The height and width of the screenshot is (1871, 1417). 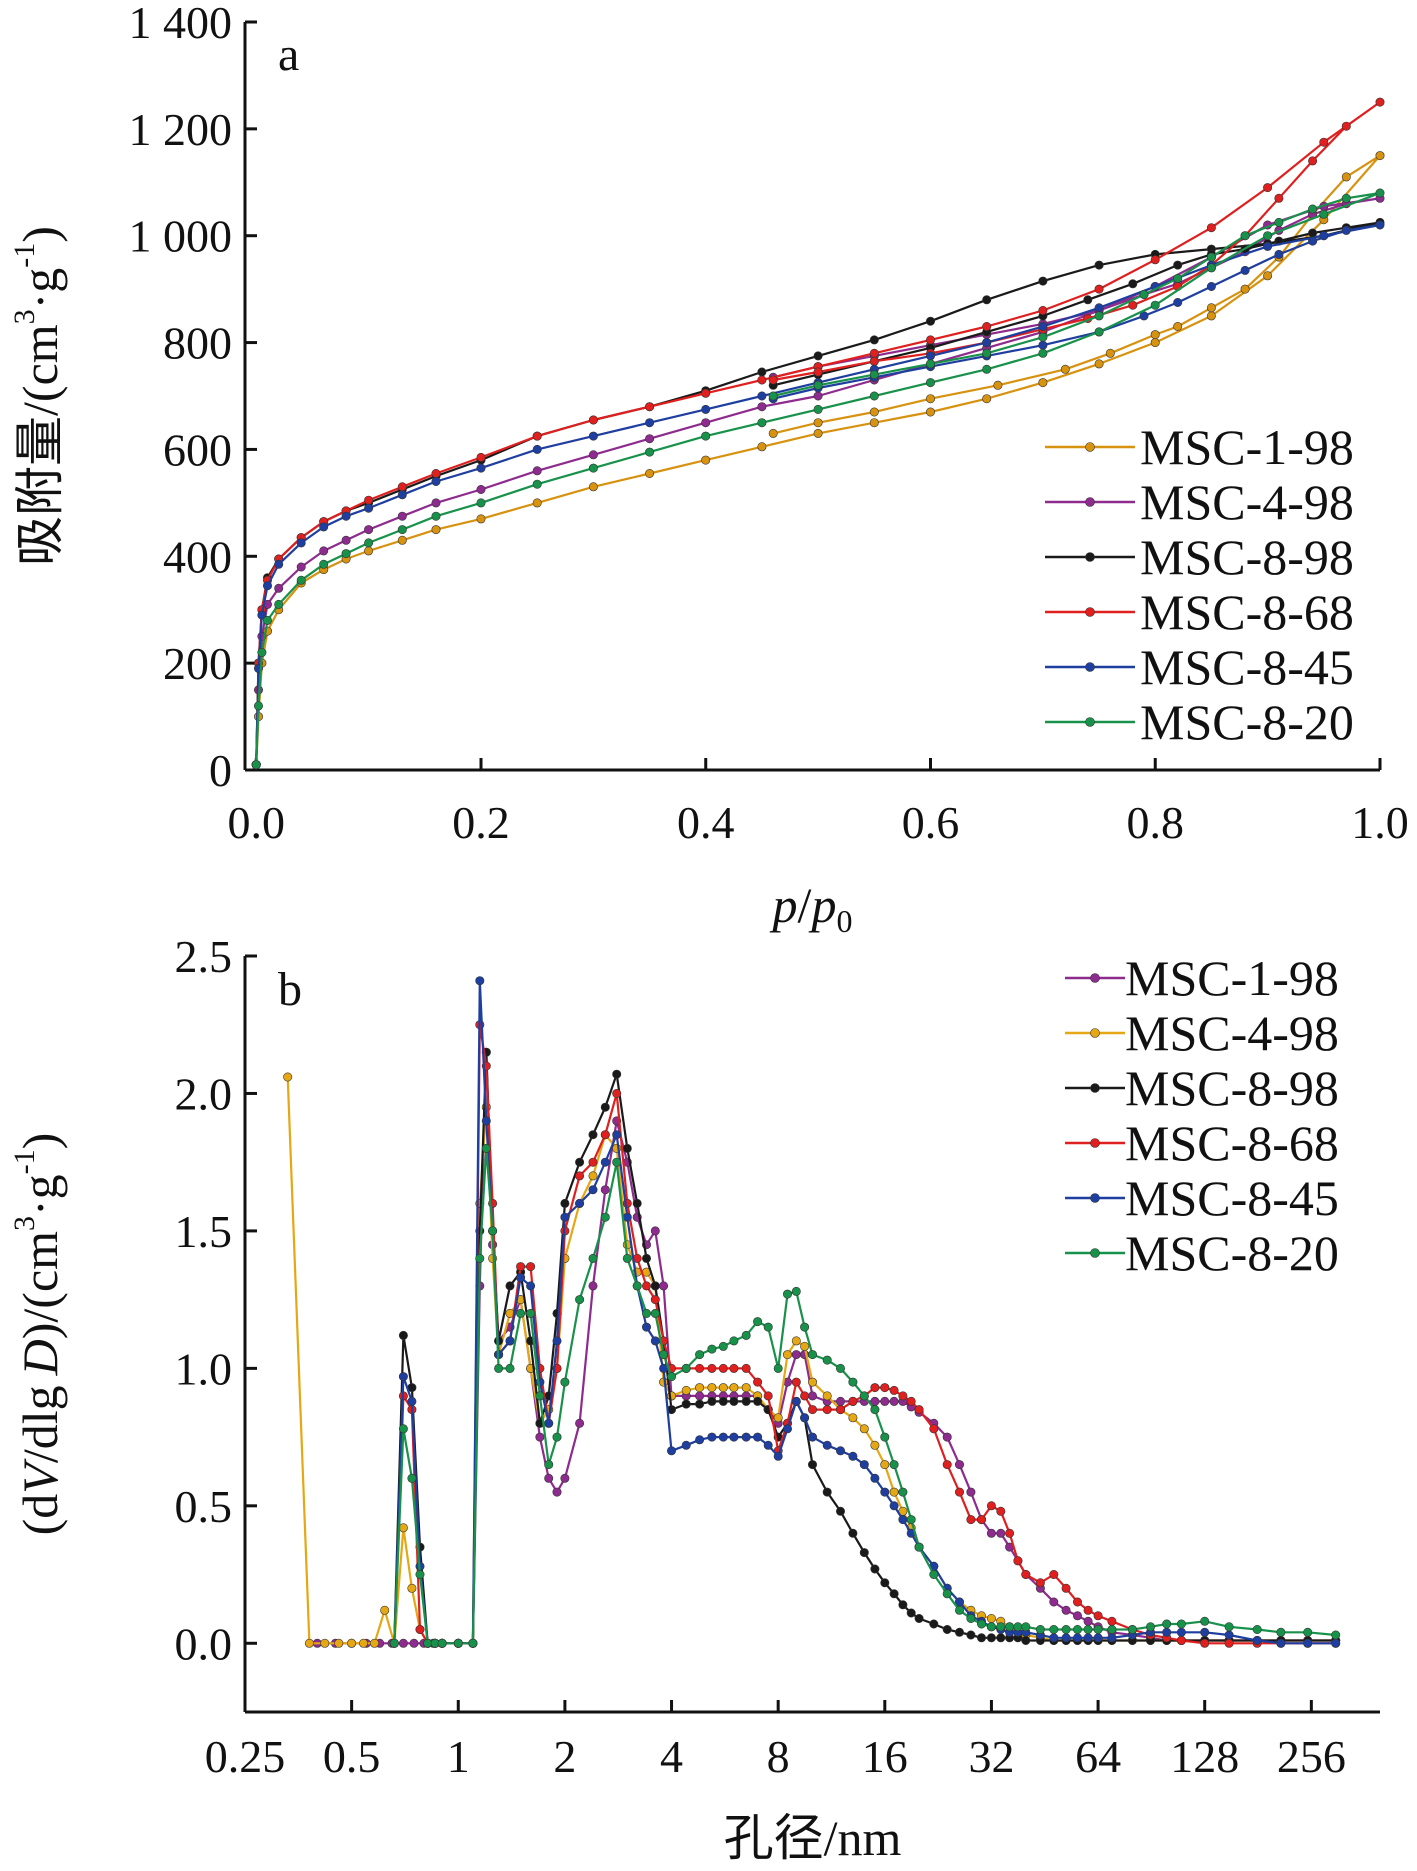 What do you see at coordinates (1232, 978) in the screenshot?
I see `legend-label: MSC-1-98` at bounding box center [1232, 978].